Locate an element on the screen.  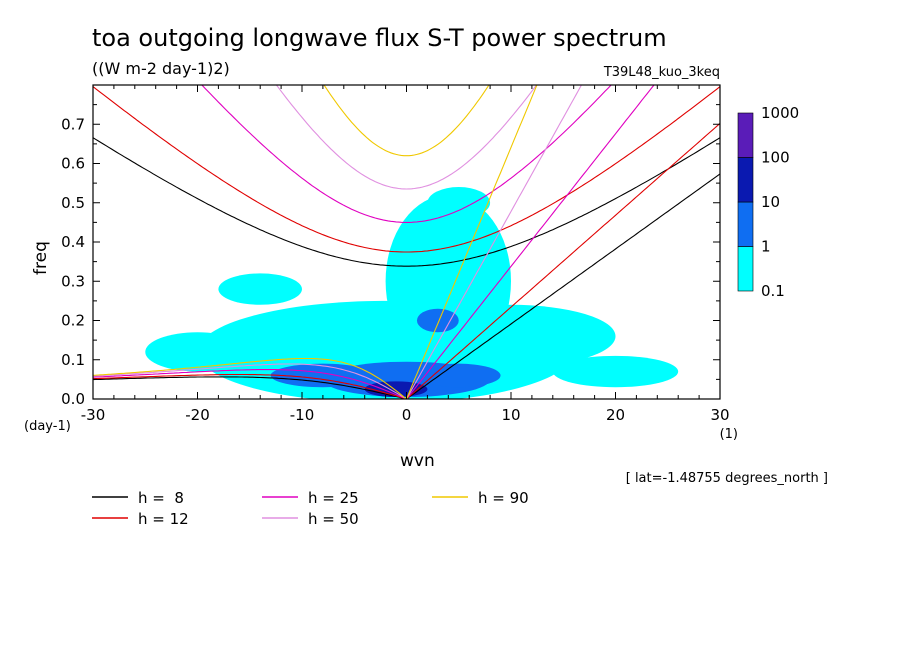
legend-label: h = 12 is located at coordinates (163, 519).